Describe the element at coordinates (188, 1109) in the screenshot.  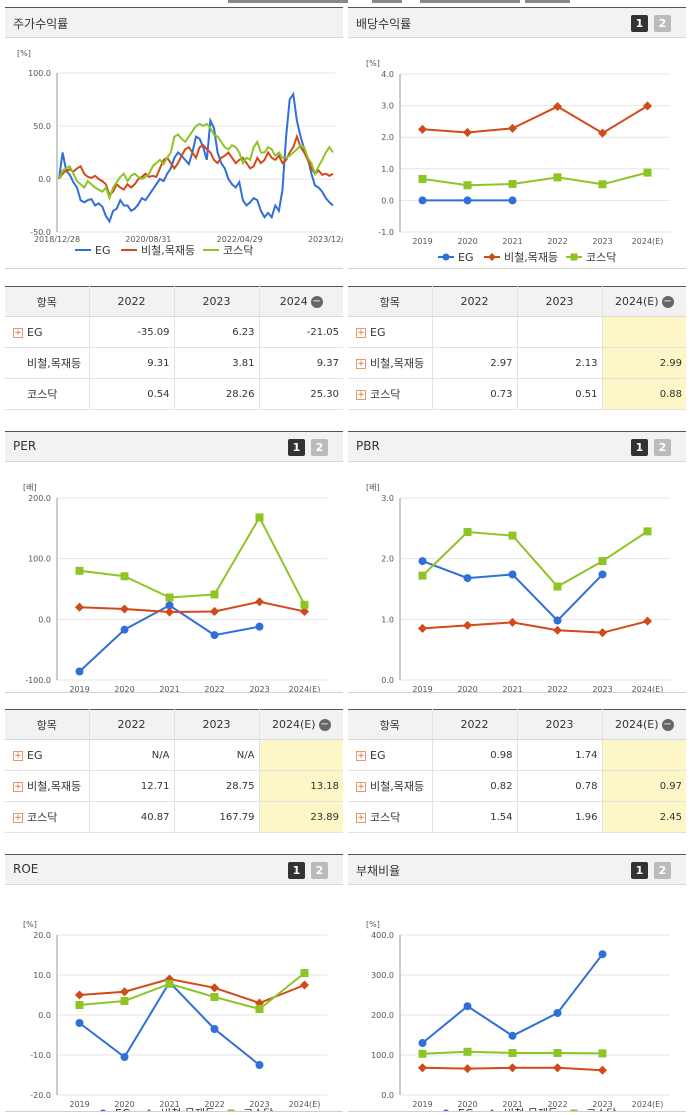
I see `legend-label-steel: 비철,목재등` at that location.